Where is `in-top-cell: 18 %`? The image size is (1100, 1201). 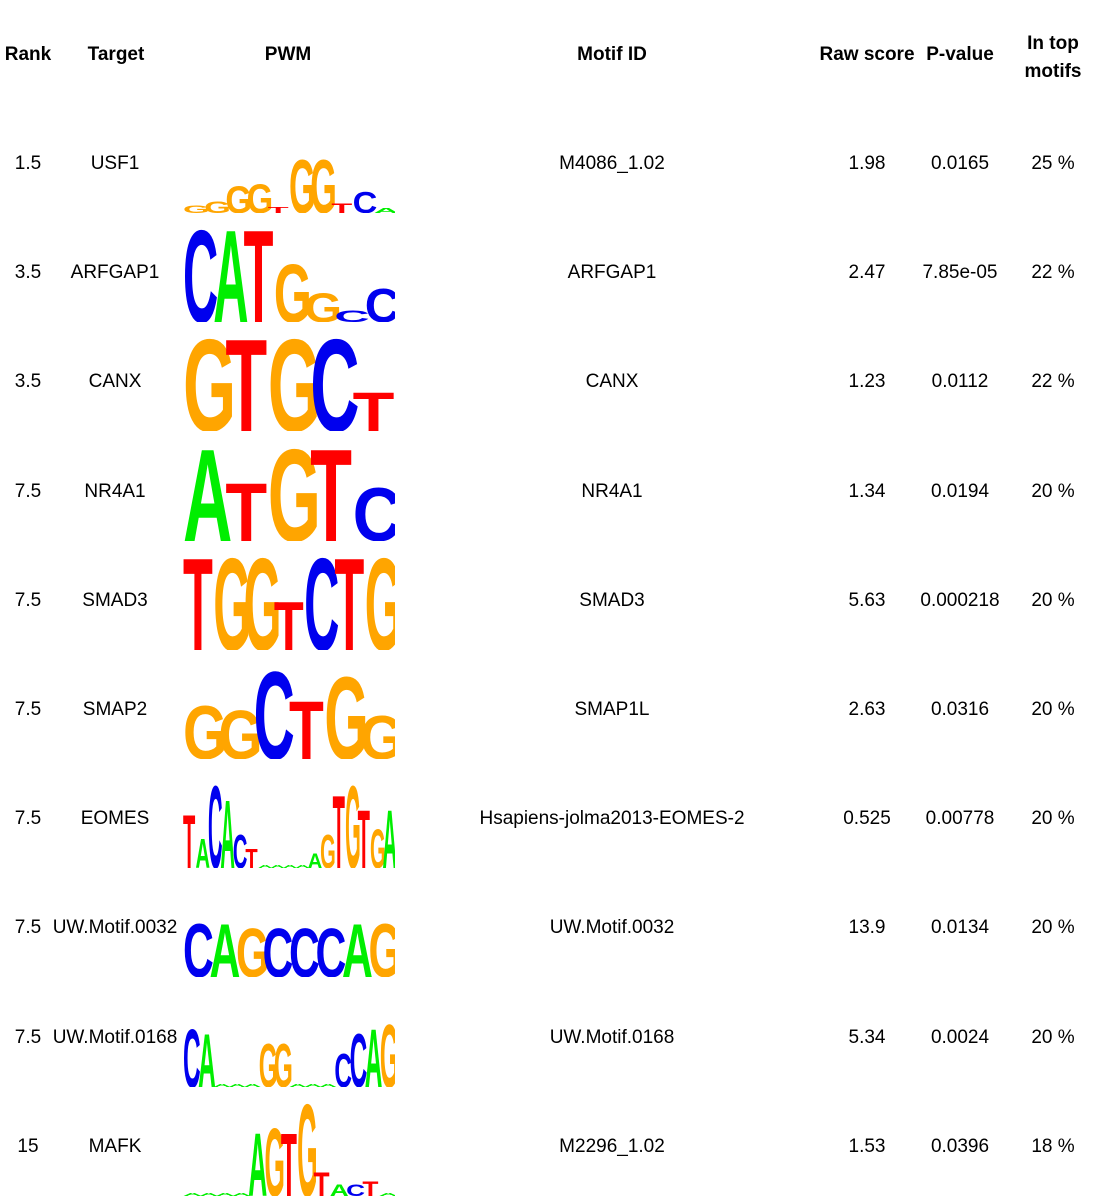
in-top-cell: 18 % is located at coordinates (1053, 1146).